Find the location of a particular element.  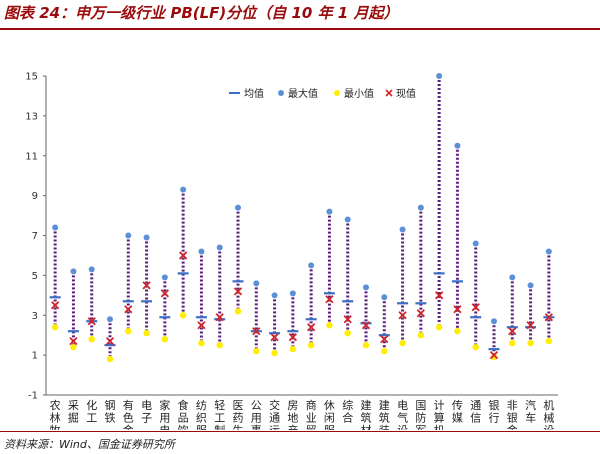

y-tick-label: 7 is located at coordinates (35, 236).